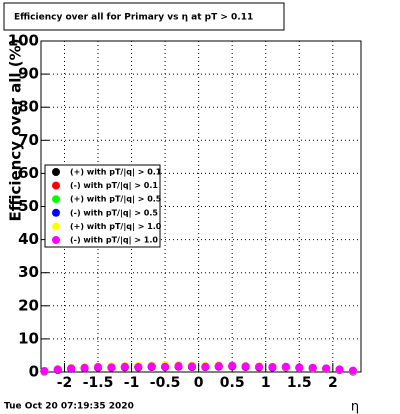 This screenshot has width=400, height=414. What do you see at coordinates (333, 383) in the screenshot?
I see `x-tick-label: 2` at bounding box center [333, 383].